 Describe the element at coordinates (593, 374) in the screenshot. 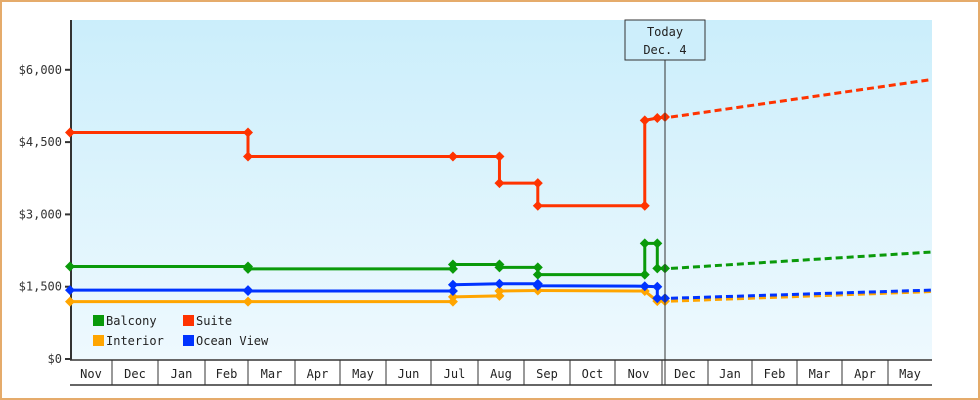

I see `x-tick-label: Oct` at that location.